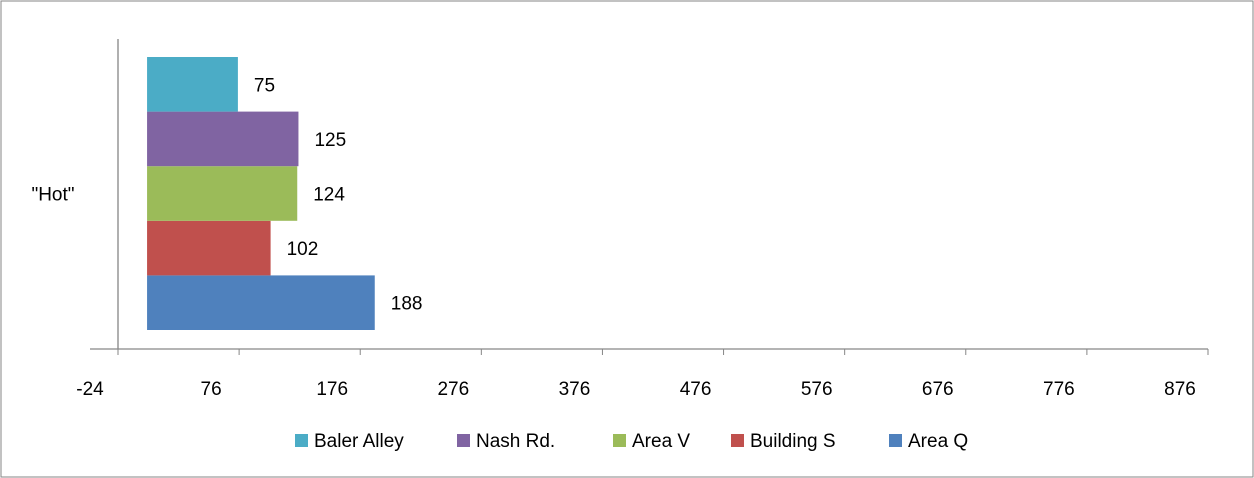 The width and height of the screenshot is (1254, 478). What do you see at coordinates (264, 85) in the screenshot?
I see `data-label: 75` at bounding box center [264, 85].